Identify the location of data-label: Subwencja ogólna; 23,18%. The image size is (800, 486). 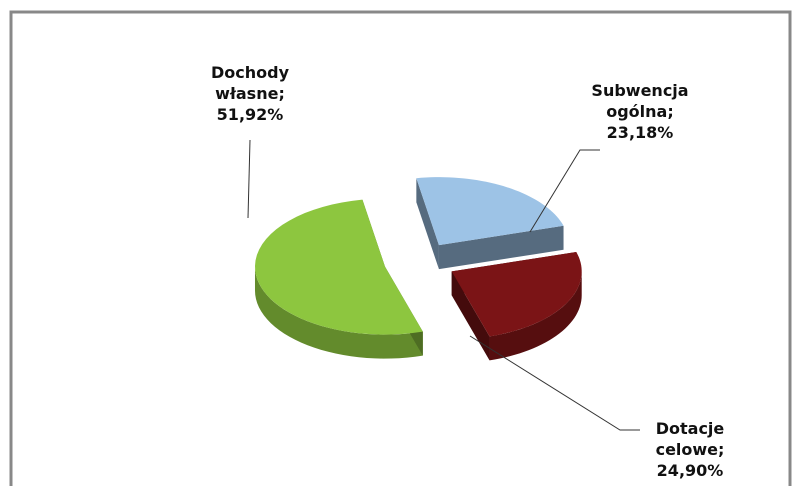
(640, 111).